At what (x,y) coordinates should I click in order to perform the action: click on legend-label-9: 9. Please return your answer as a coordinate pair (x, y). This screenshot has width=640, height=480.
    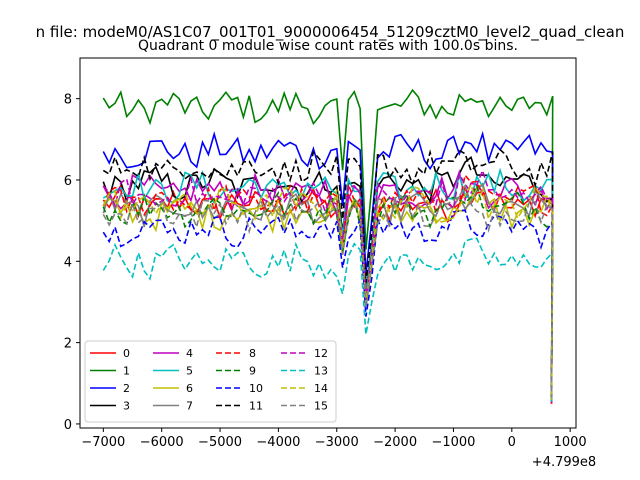
    Looking at the image, I should click on (252, 371).